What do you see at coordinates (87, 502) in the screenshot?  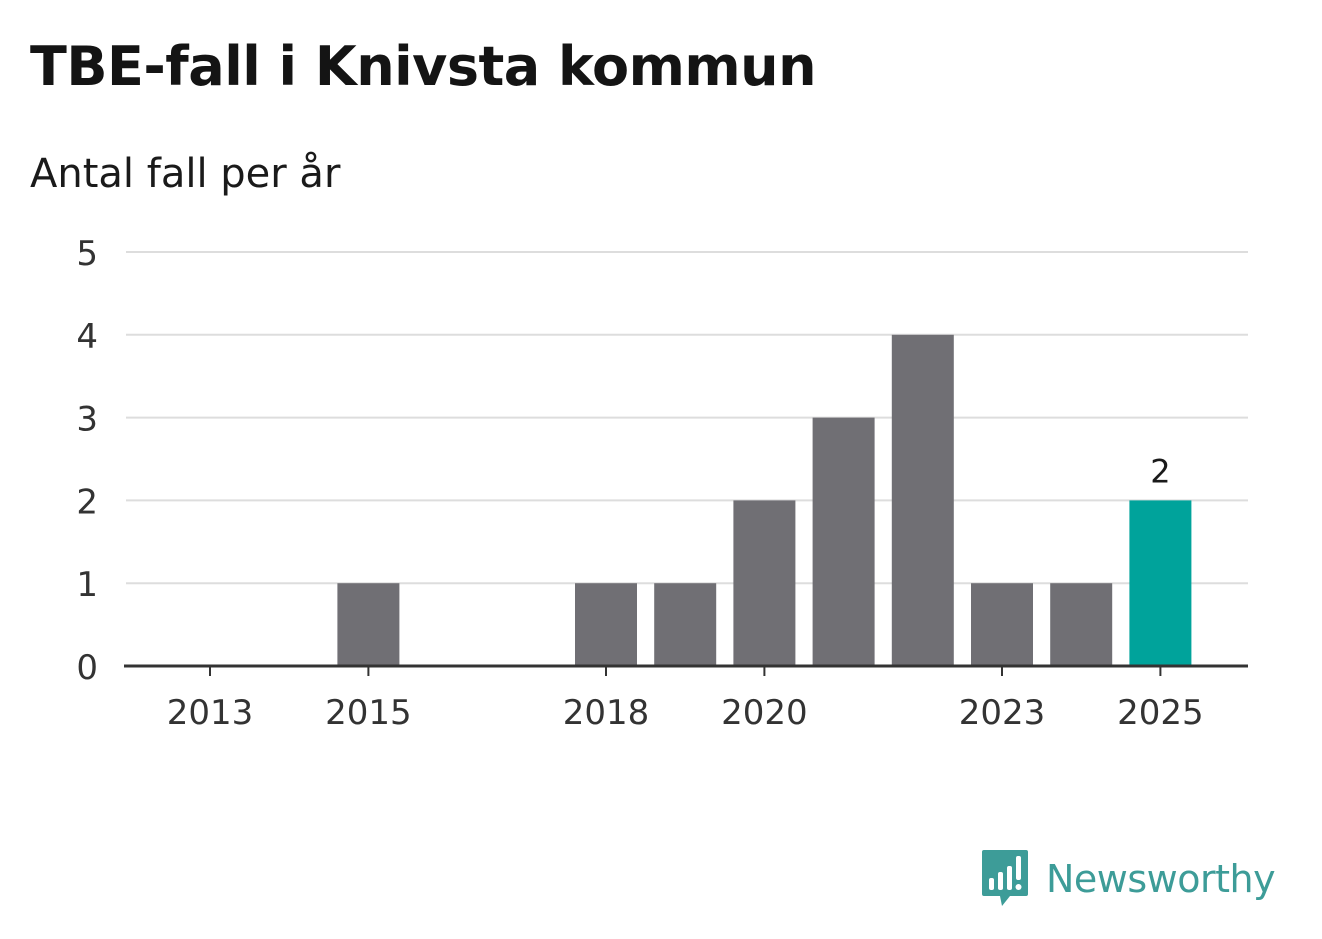 I see `y-tick-label: 2` at bounding box center [87, 502].